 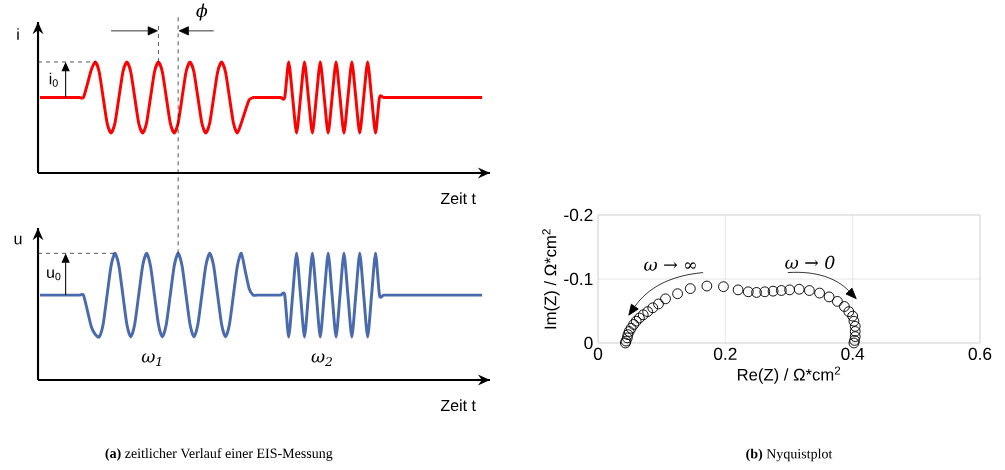 What do you see at coordinates (202, 12) in the screenshot?
I see `text: ϕ` at bounding box center [202, 12].